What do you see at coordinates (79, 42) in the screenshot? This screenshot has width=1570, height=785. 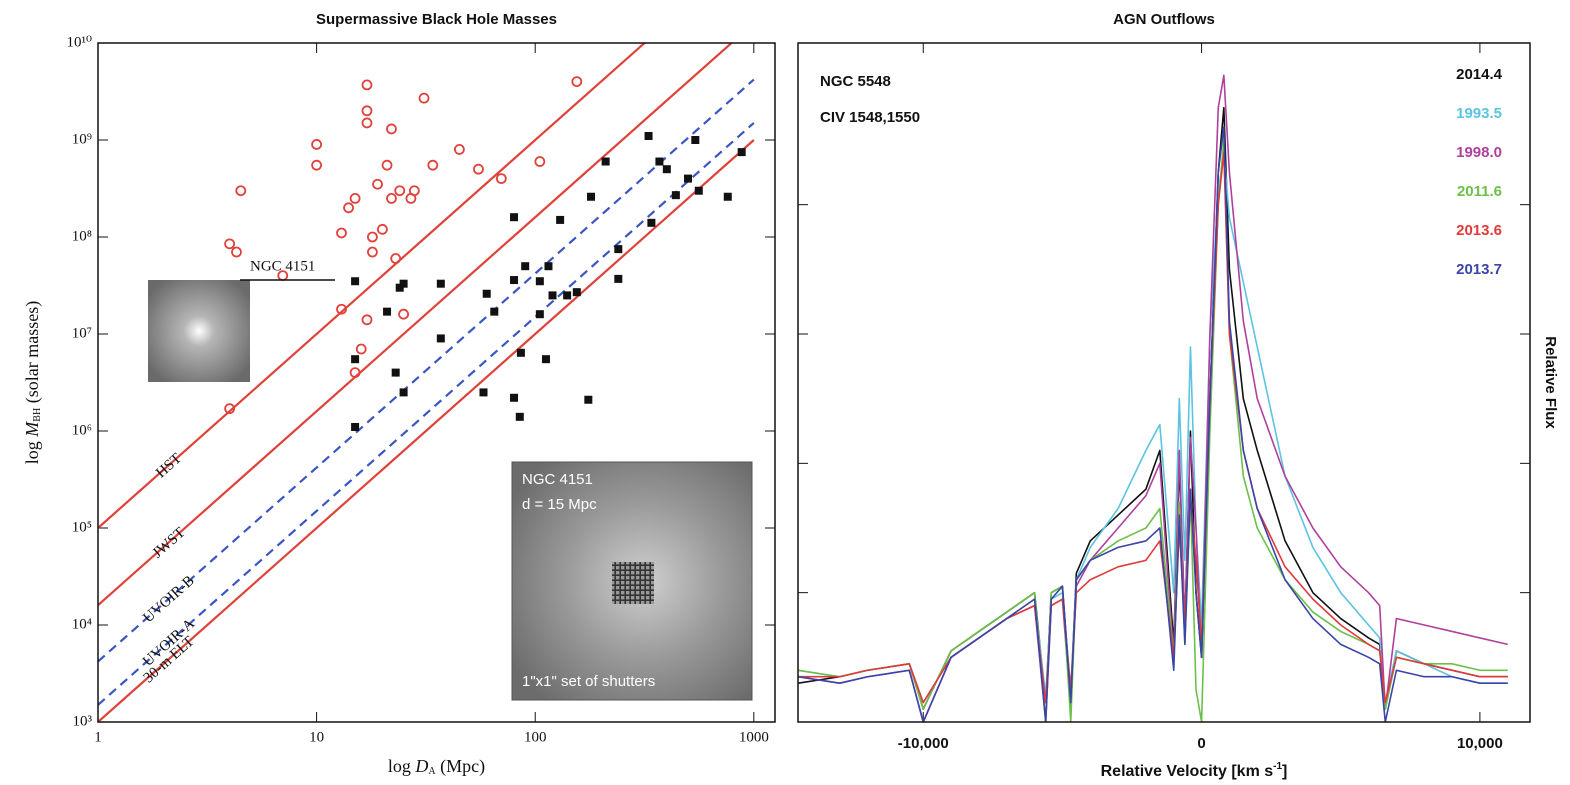 I see `y-tick-label: 10¹⁰` at bounding box center [79, 42].